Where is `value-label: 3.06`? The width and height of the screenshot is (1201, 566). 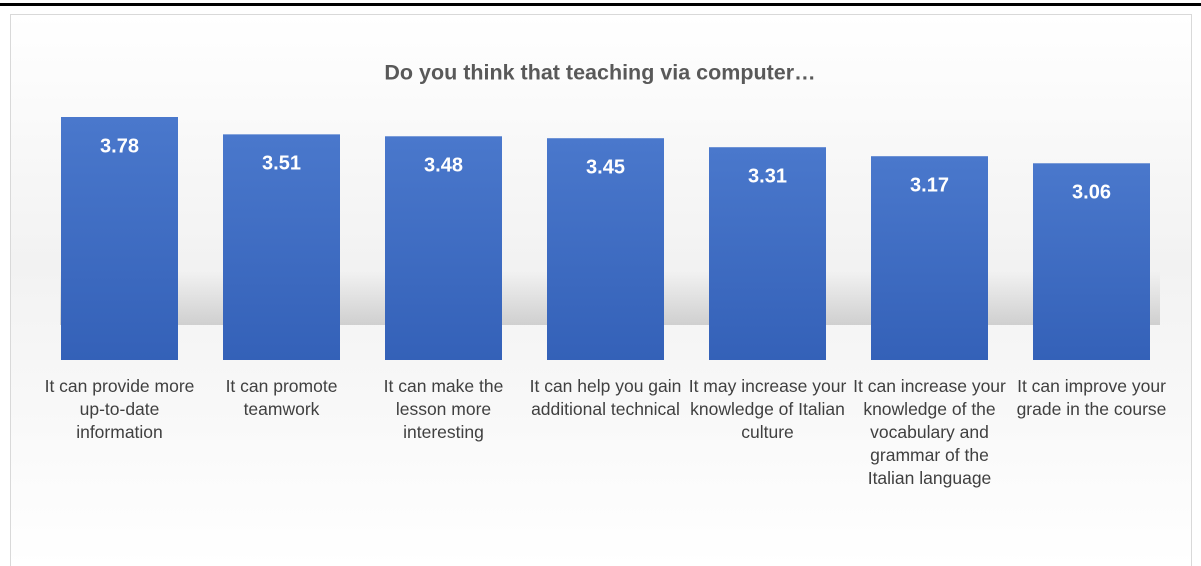 value-label: 3.06 is located at coordinates (1091, 193).